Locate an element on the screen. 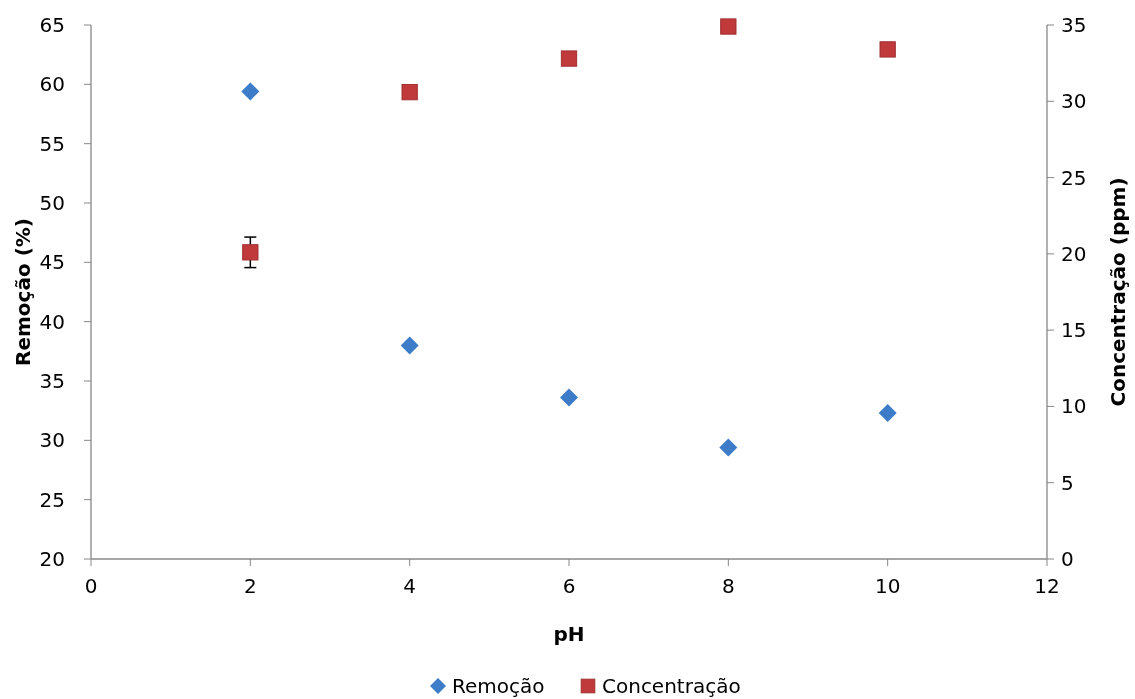 The image size is (1135, 699). y2-tick-label: 30 is located at coordinates (1074, 101).